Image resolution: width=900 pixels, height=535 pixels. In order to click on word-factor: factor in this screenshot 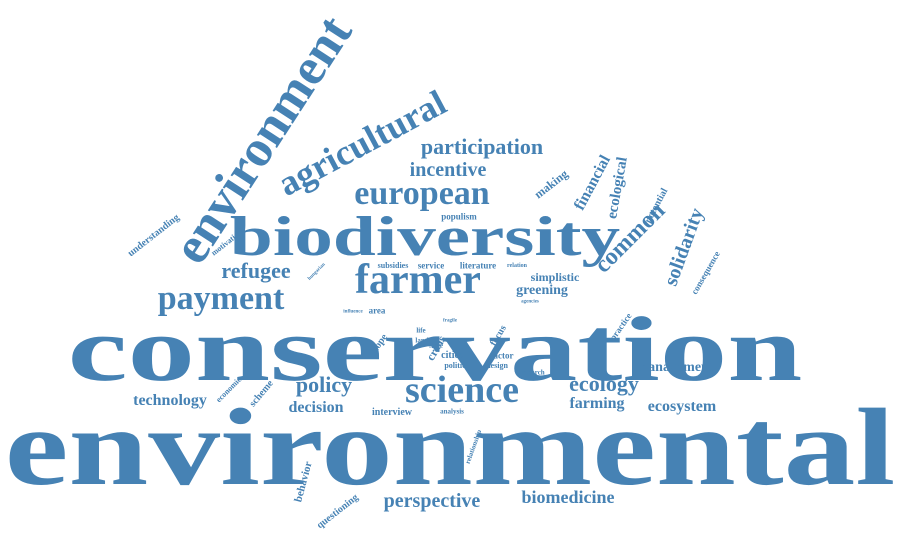, I will do `click(502, 355)`.